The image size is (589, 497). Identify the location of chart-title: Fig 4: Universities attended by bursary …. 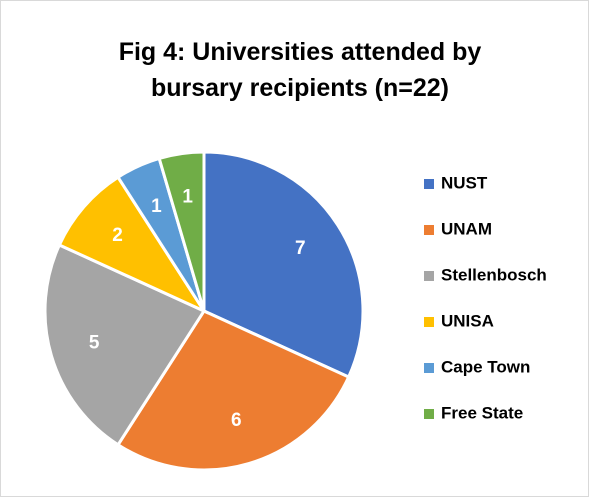
(300, 70).